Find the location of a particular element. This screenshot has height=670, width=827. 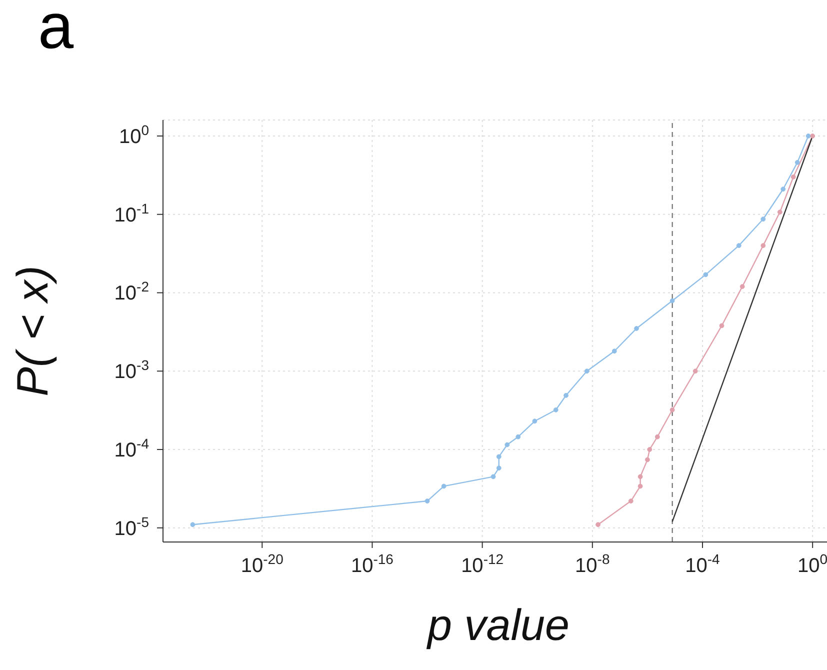

x-tick-label: 10$^{-8}$ is located at coordinates (592, 564).